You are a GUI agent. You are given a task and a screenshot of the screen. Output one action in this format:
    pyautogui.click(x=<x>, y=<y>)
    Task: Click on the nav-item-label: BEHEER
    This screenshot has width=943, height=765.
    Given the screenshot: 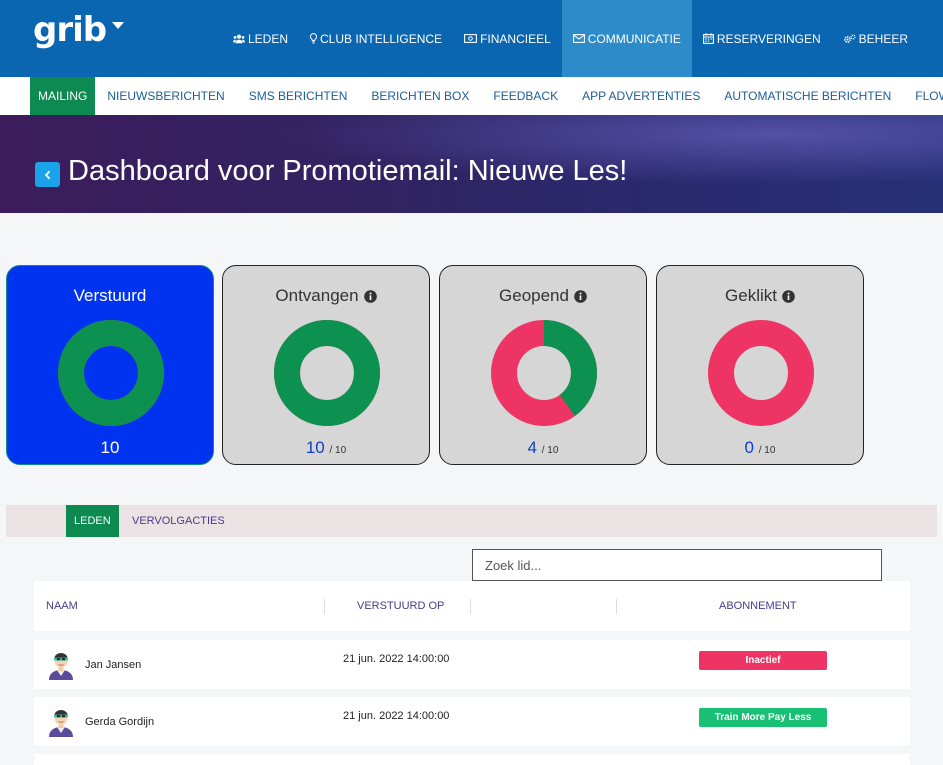 What is the action you would take?
    pyautogui.click(x=883, y=38)
    